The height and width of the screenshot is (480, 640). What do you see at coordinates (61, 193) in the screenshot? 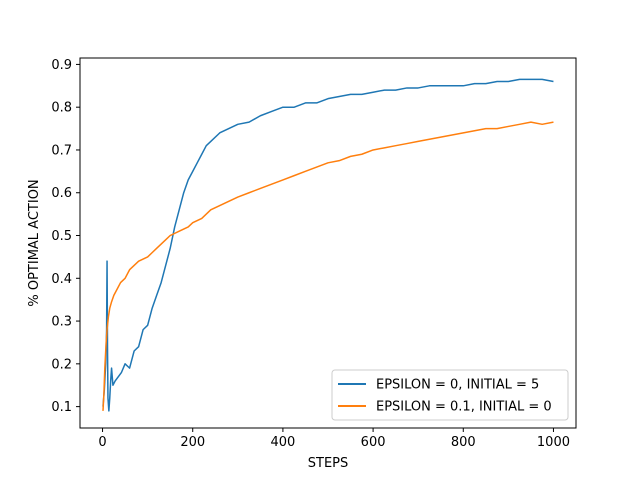
I see `y-tick-label: 0.6` at bounding box center [61, 193].